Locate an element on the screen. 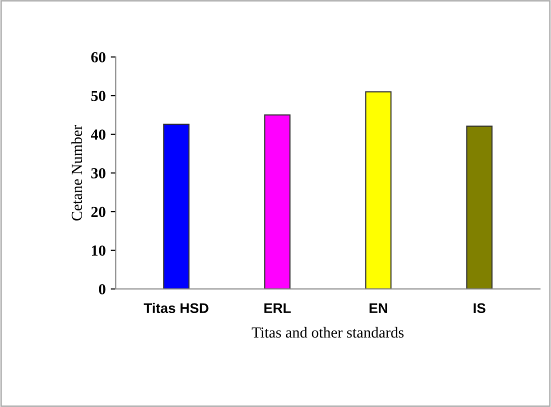  y-tick-label: 20 is located at coordinates (98, 212).